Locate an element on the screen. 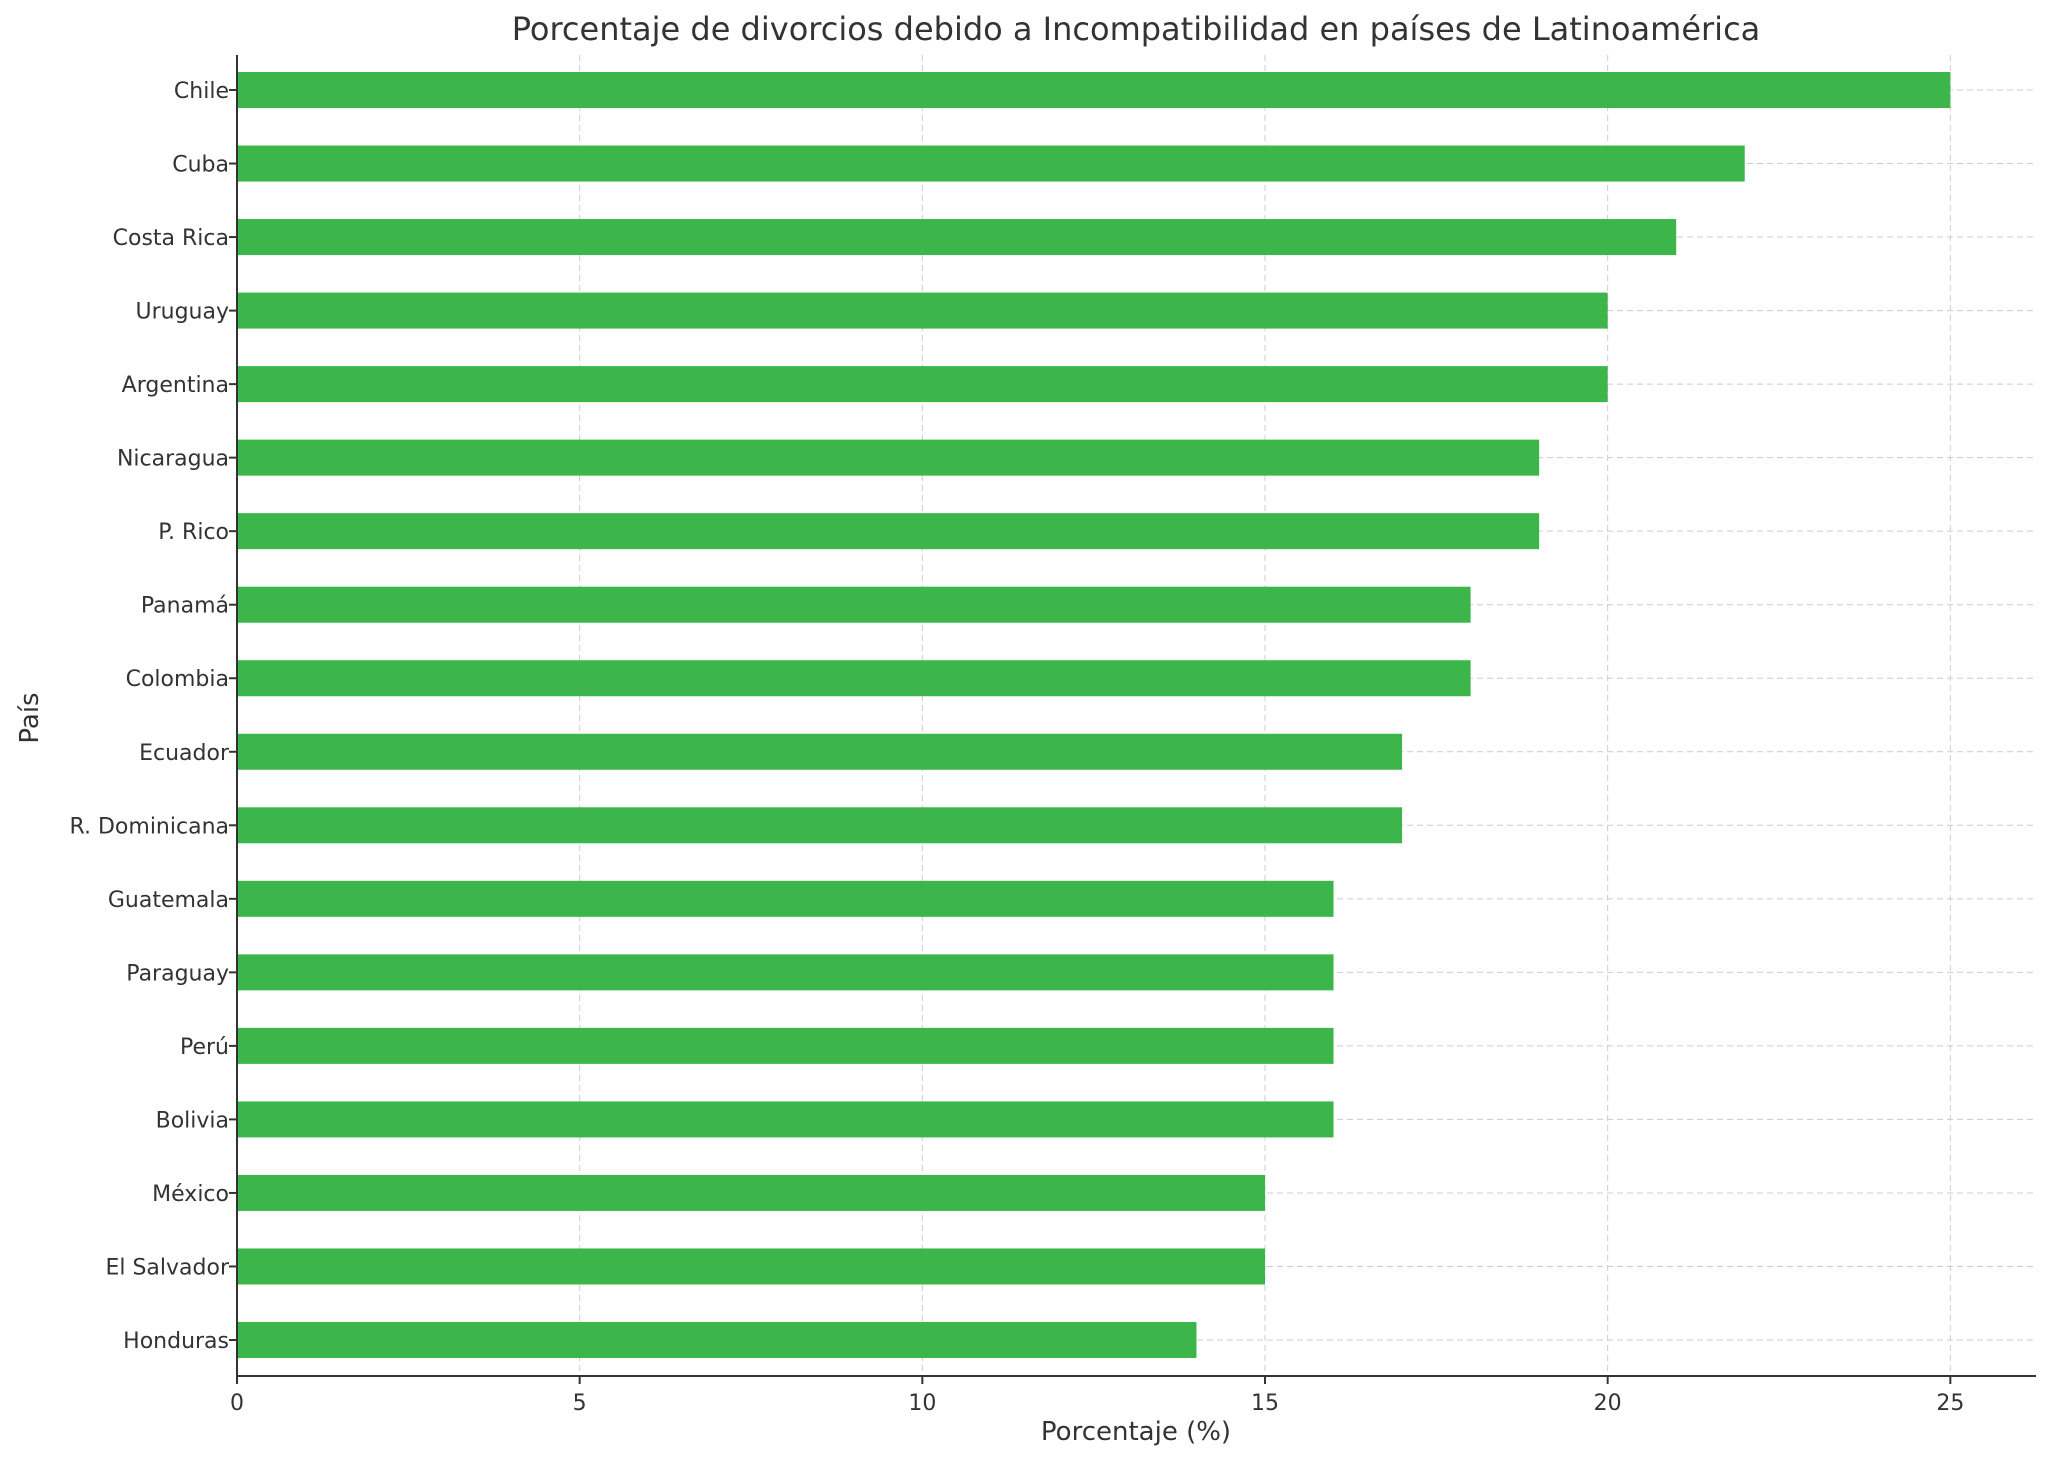  y-tick-label: Paraguay is located at coordinates (177, 973).